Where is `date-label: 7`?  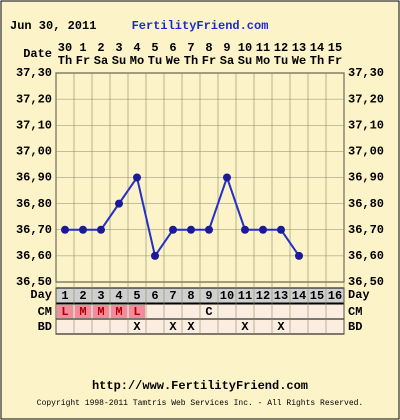 date-label: 7 is located at coordinates (190, 48).